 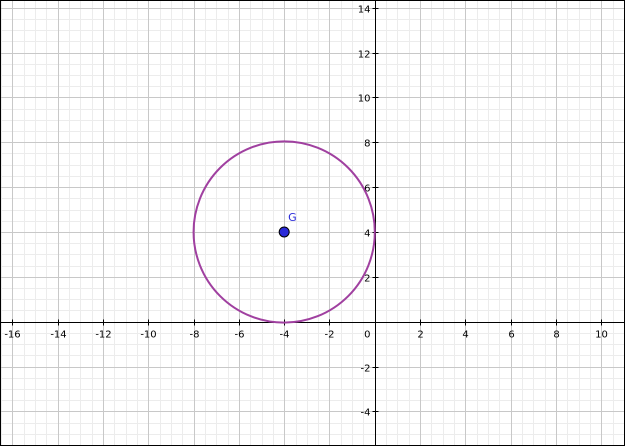 I want to click on x-tick-label: 8, so click(x=556, y=335).